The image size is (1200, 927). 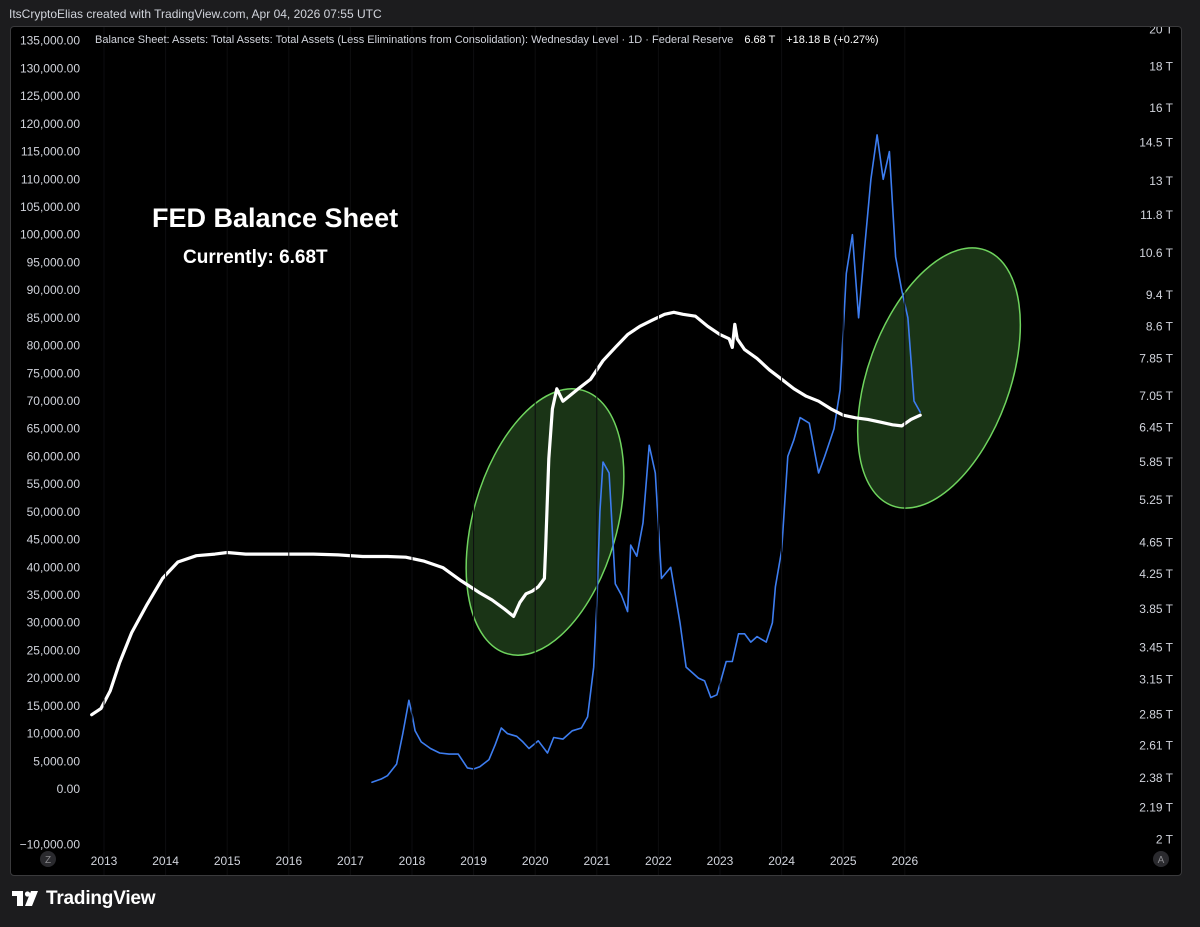 What do you see at coordinates (1156, 715) in the screenshot?
I see `right-tick-label: 2.85 T` at bounding box center [1156, 715].